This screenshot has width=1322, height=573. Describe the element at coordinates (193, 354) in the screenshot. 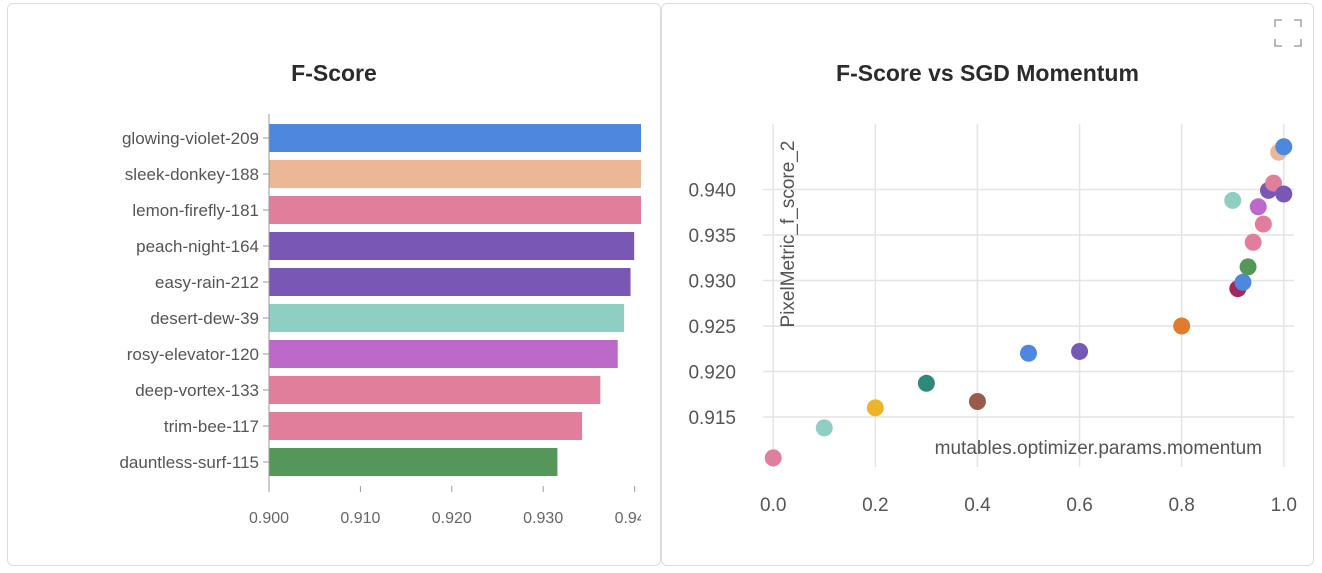

I see `y-tick-label: rosy-elevator-120` at that location.